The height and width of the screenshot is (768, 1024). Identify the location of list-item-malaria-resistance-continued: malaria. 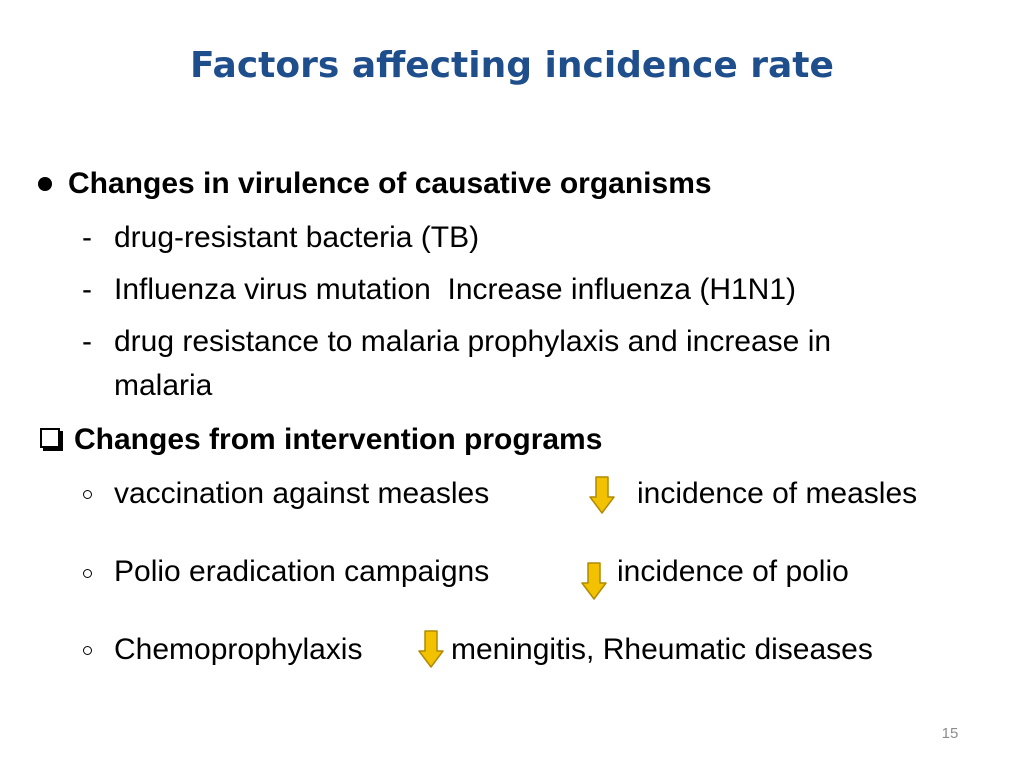
(163, 385).